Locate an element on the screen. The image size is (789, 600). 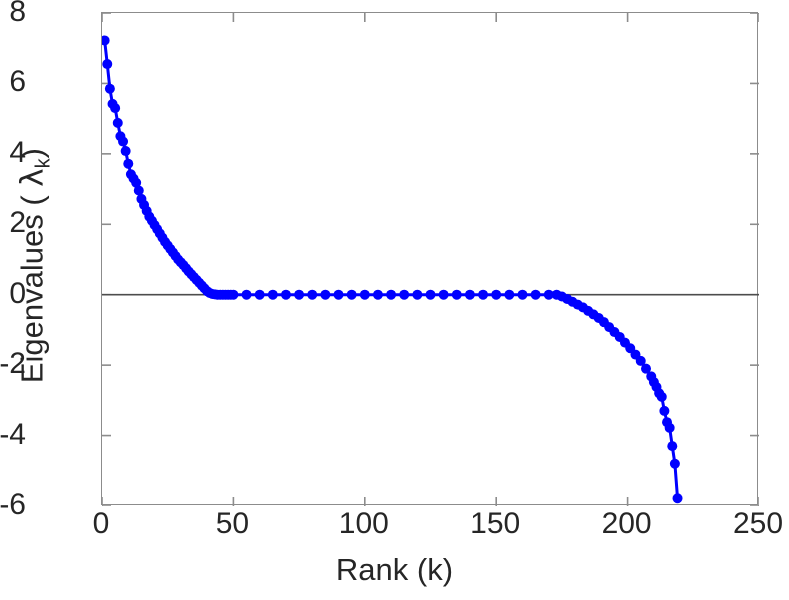
y-axis-label-base: Eigenvalues ( is located at coordinates (32, 285).